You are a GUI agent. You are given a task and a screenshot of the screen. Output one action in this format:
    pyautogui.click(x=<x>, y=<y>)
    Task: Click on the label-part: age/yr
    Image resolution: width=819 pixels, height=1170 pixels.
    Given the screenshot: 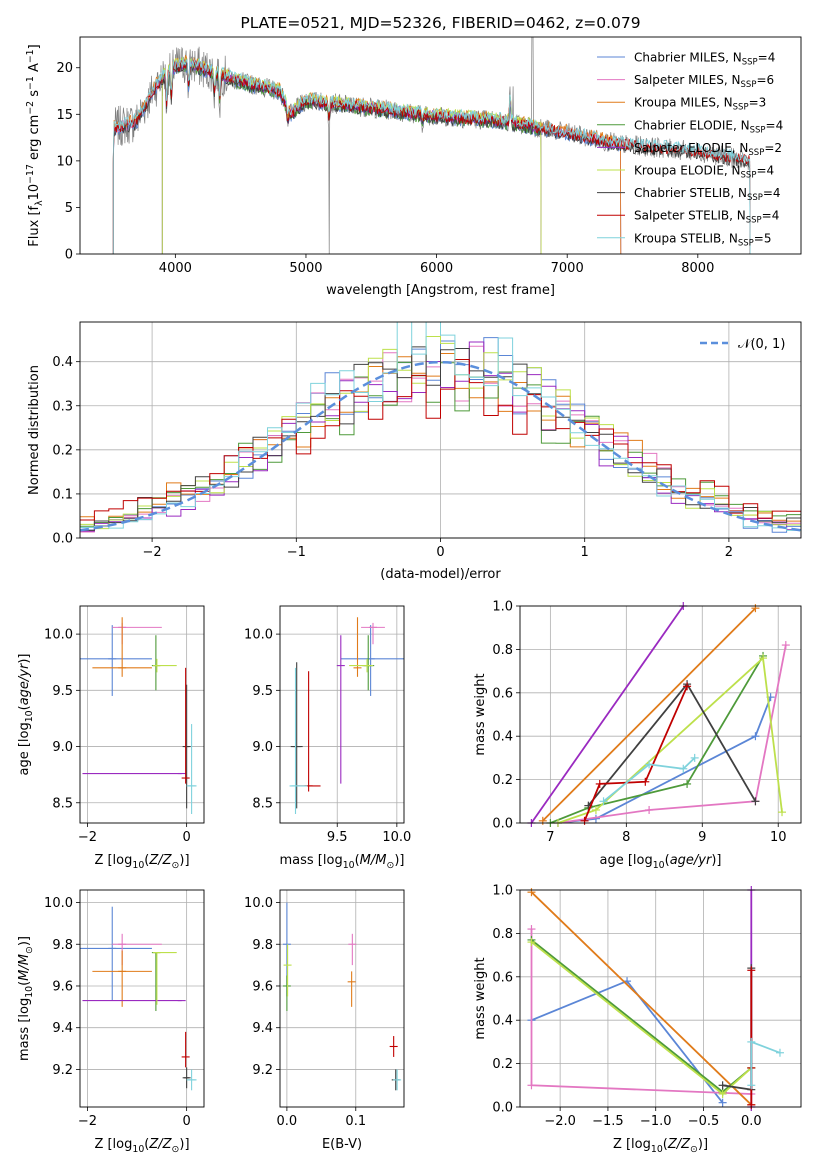 What is the action you would take?
    pyautogui.click(x=691, y=860)
    